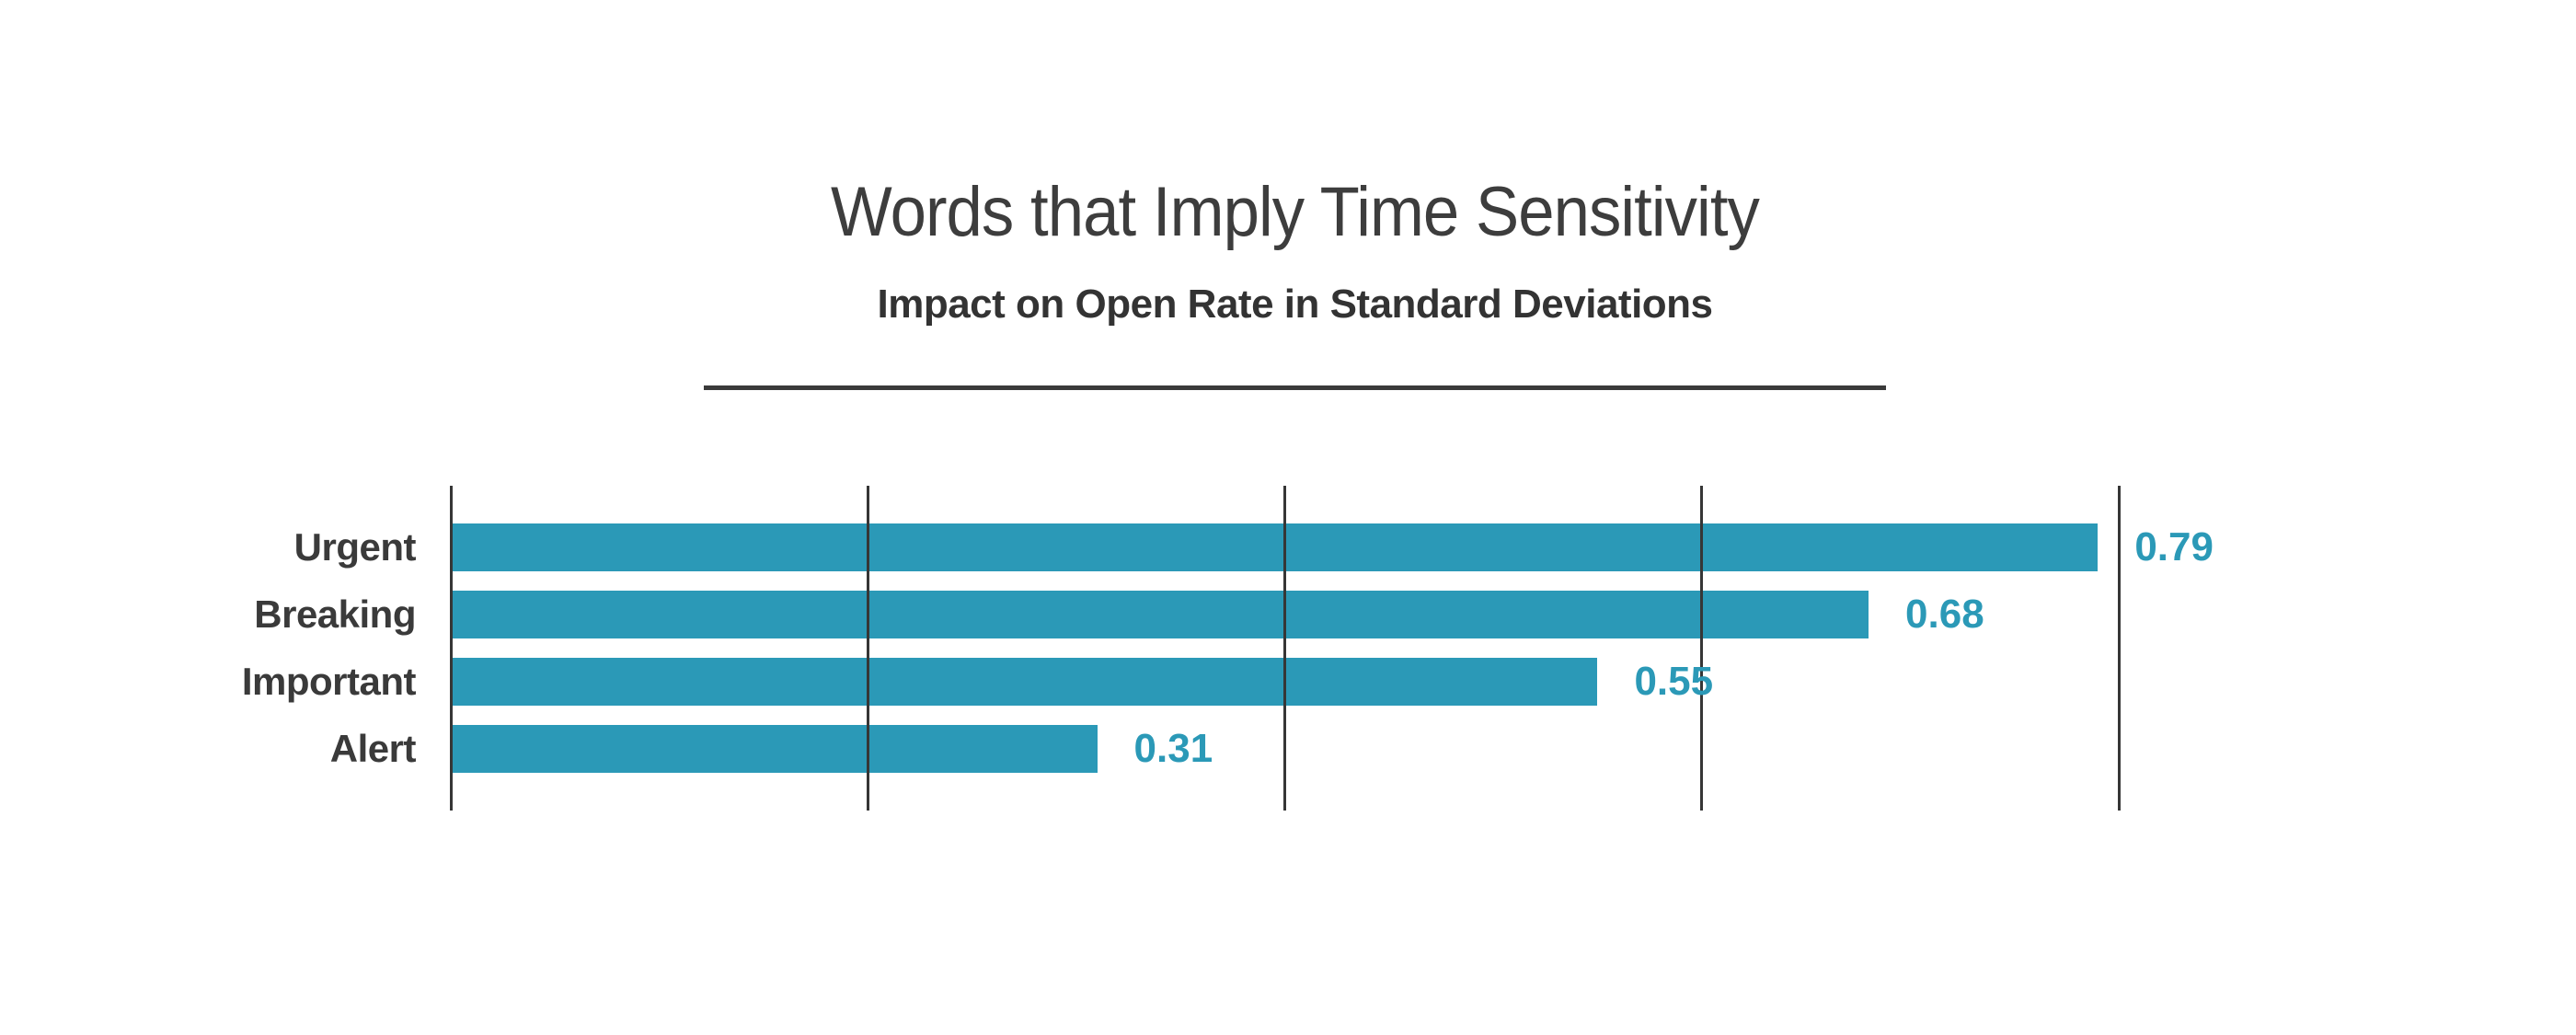 This screenshot has height=1035, width=2576. What do you see at coordinates (1295, 387) in the screenshot?
I see `header-divider` at bounding box center [1295, 387].